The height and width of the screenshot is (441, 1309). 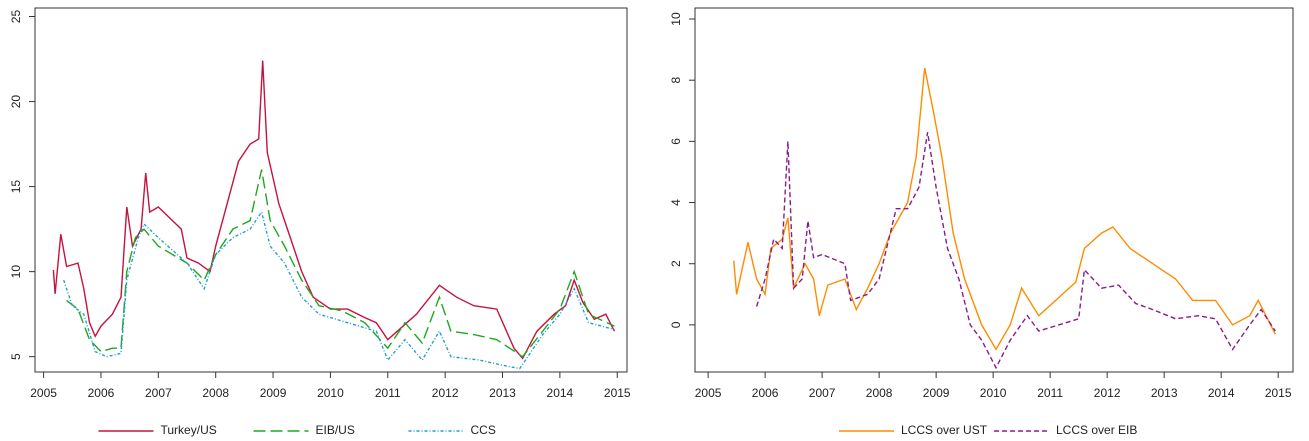 What do you see at coordinates (189, 430) in the screenshot?
I see `legend-label: Turkey/US` at bounding box center [189, 430].